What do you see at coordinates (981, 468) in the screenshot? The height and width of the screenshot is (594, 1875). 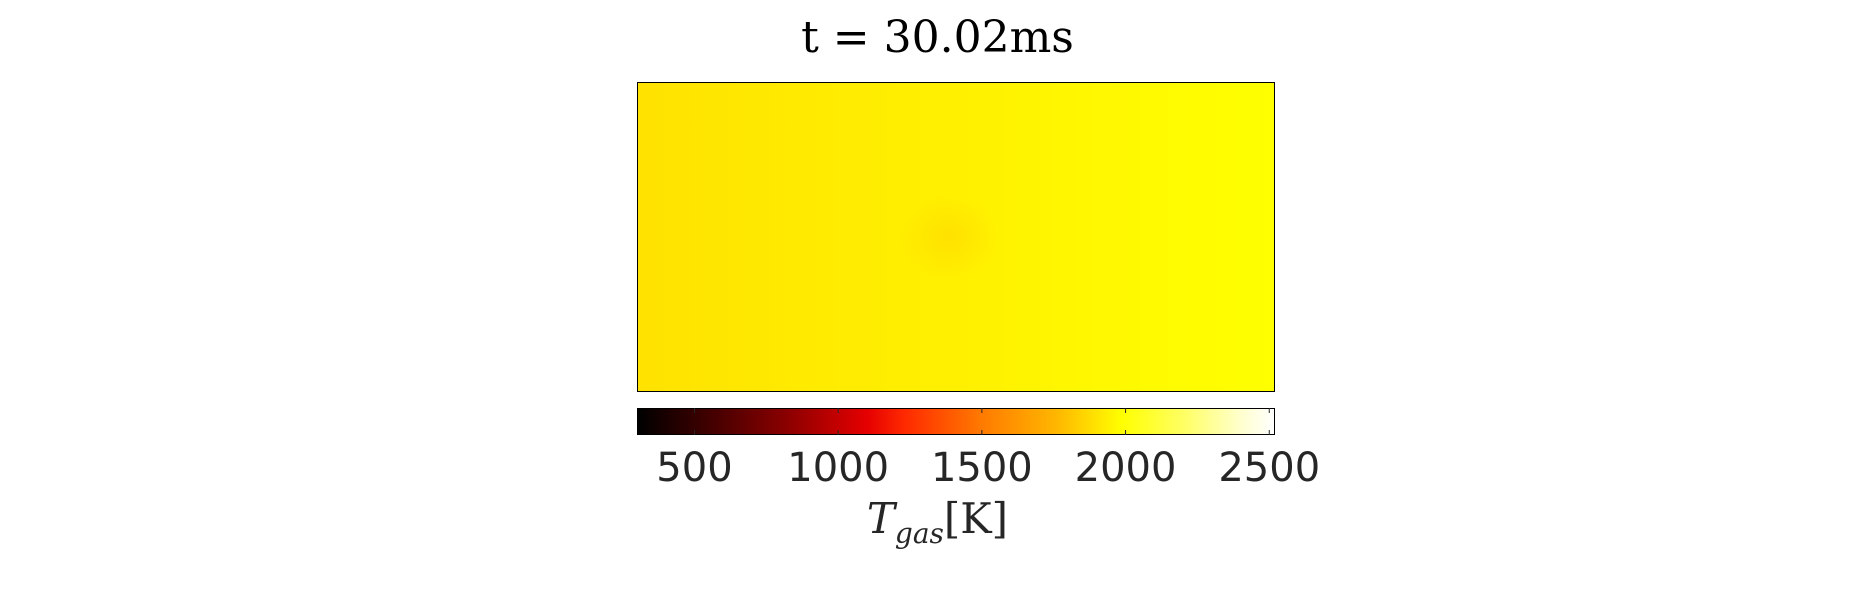 I see `colorbar-tick-label: 1500` at bounding box center [981, 468].